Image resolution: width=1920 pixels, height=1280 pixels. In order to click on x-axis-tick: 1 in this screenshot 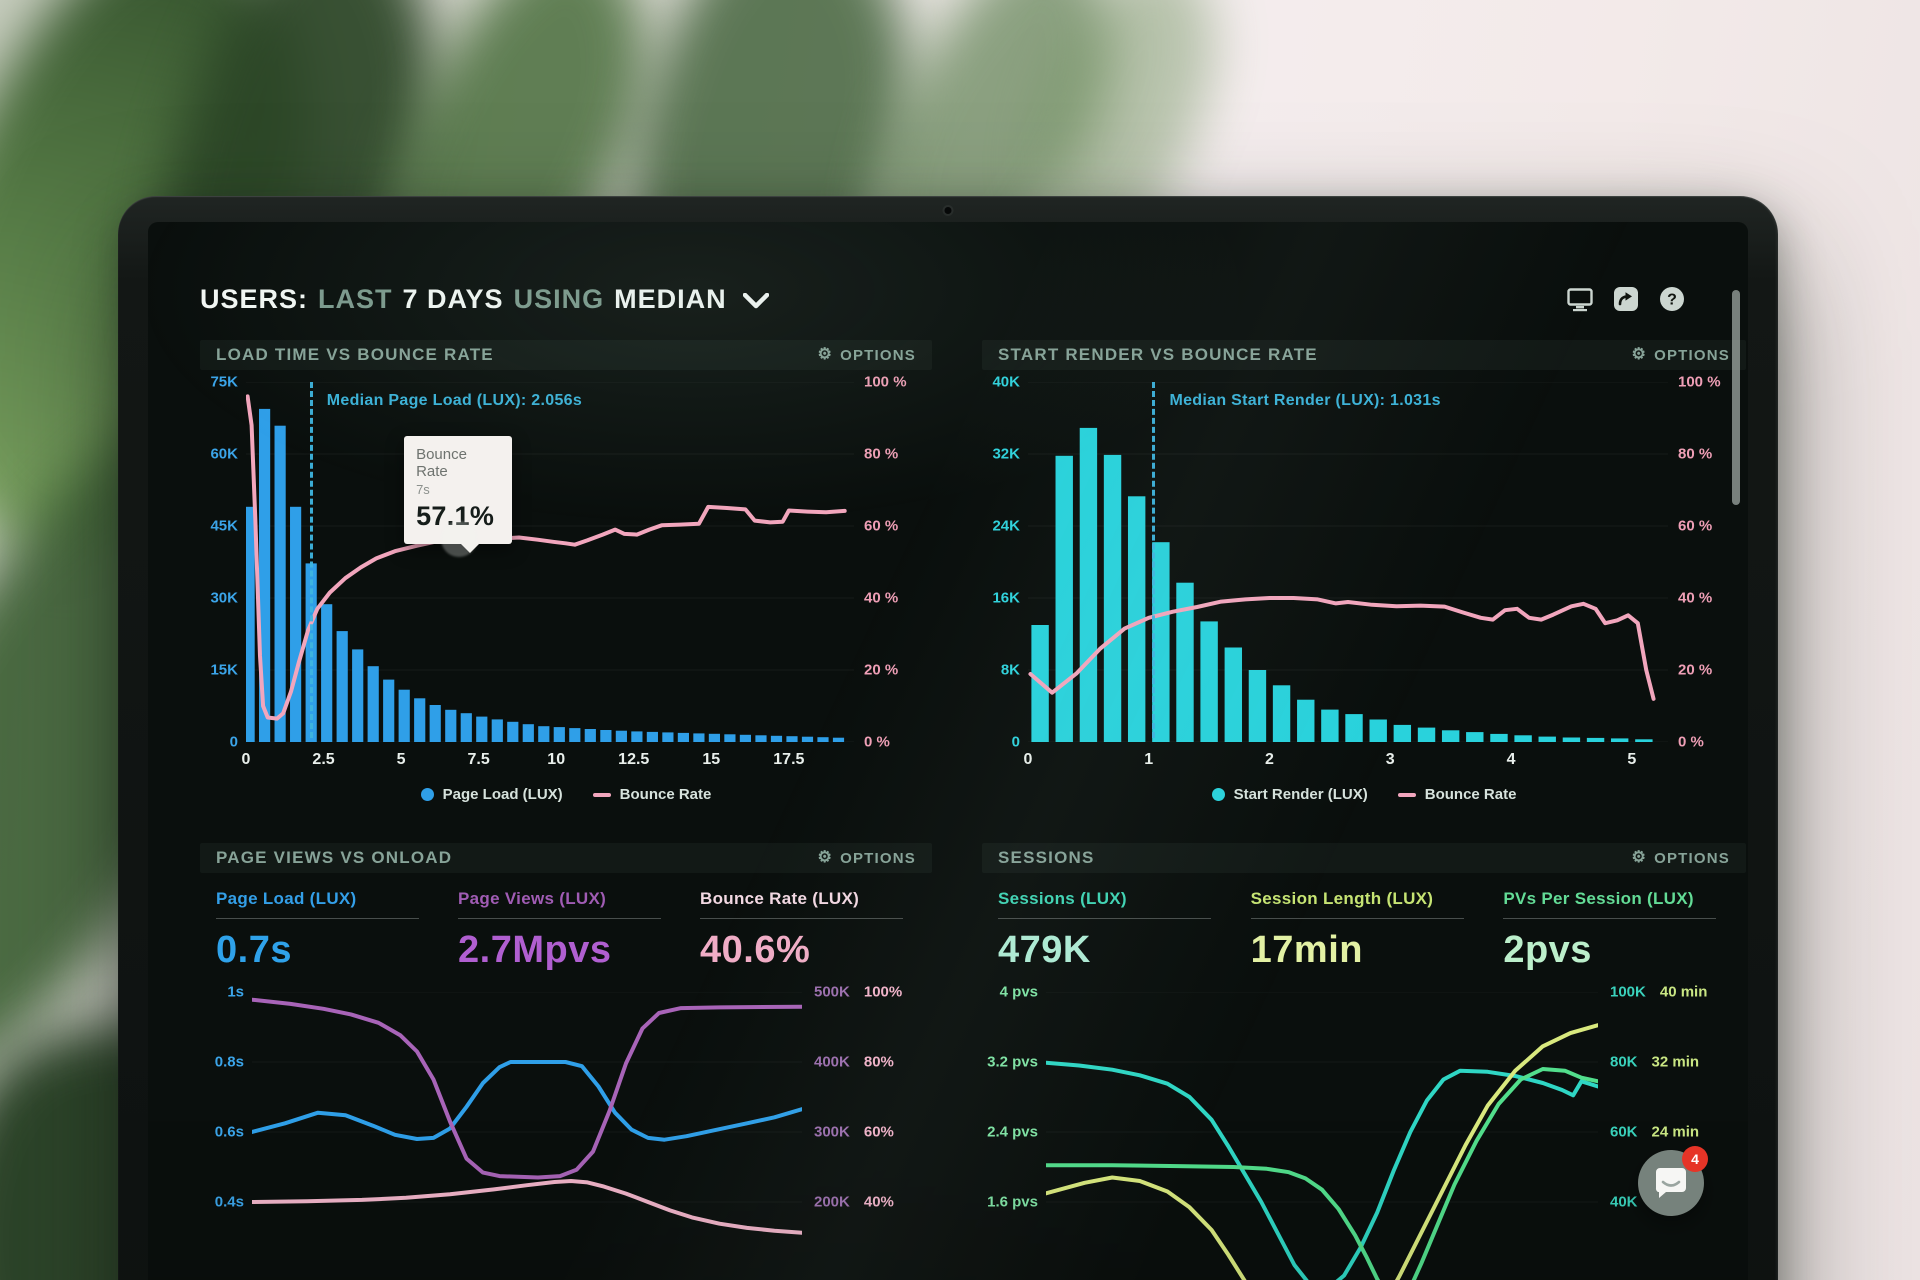, I will do `click(1149, 759)`.